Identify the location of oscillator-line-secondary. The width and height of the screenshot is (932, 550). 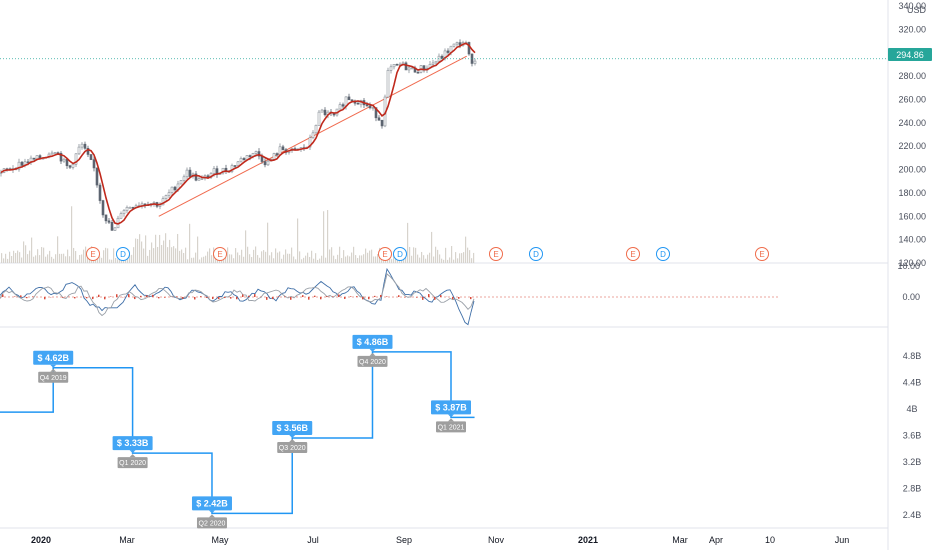
(237, 295).